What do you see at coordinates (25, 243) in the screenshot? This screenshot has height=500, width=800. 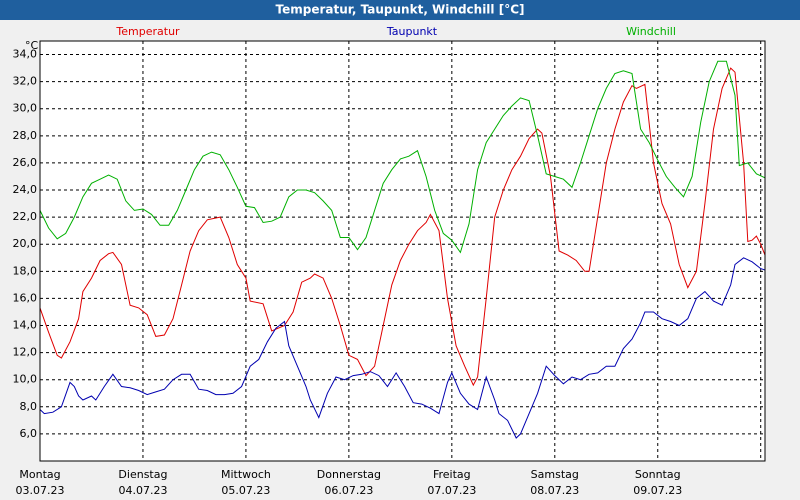 I see `y-tick-label: 20,0` at bounding box center [25, 243].